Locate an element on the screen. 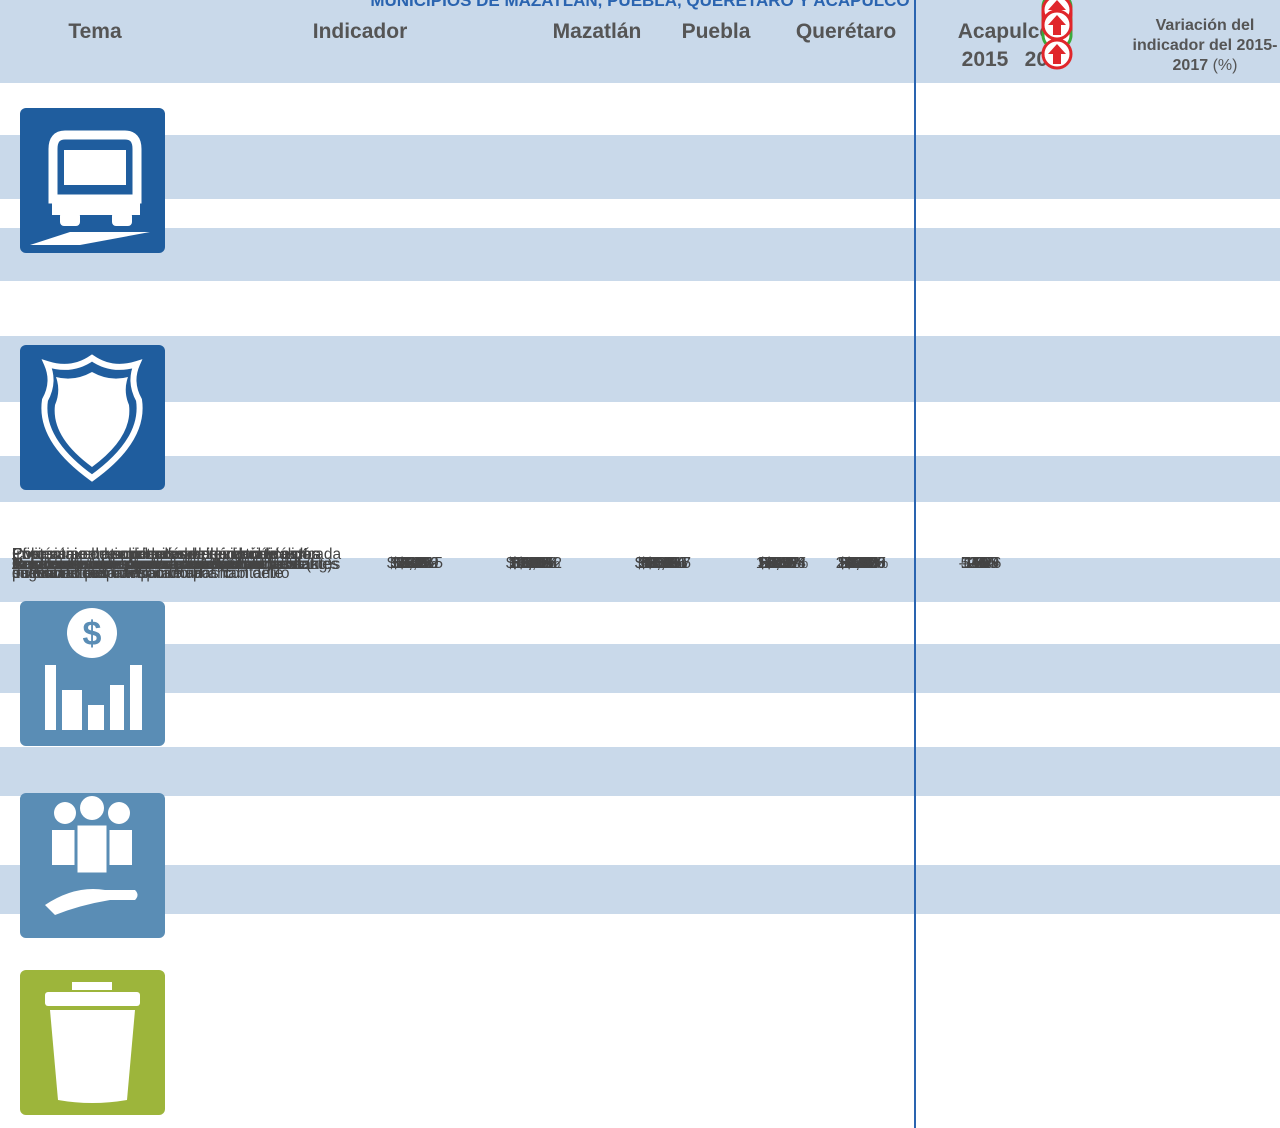 The height and width of the screenshot is (1128, 1280). cell-queretaro: $19,216 is located at coordinates (663, 563).